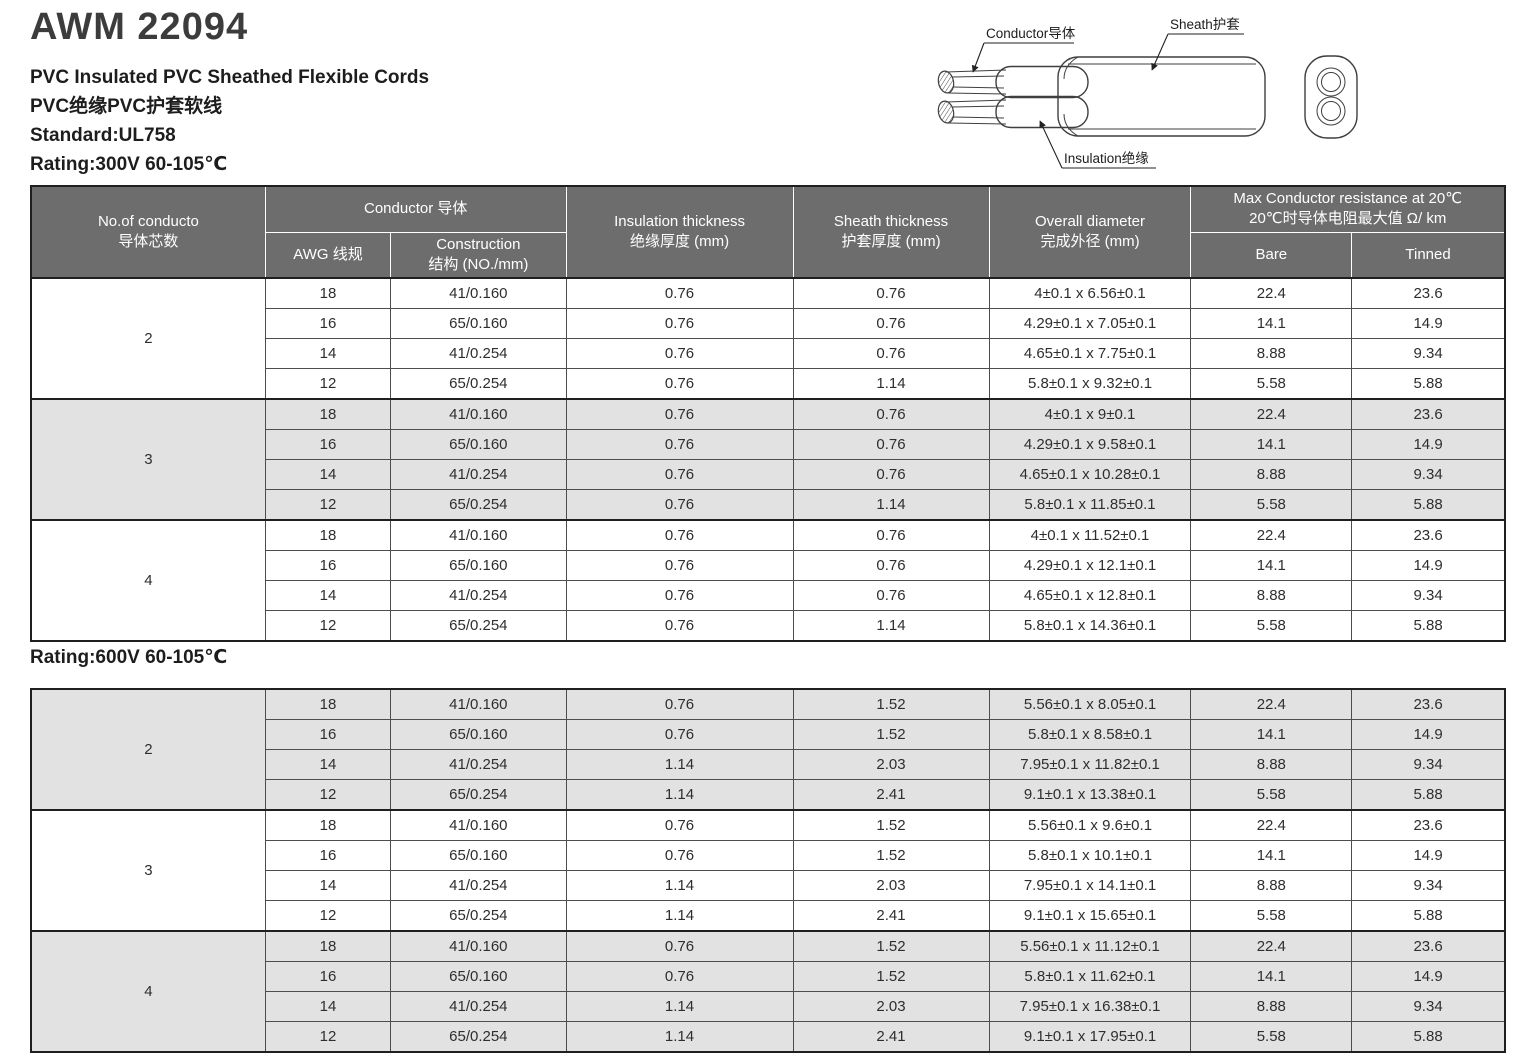  I want to click on spec-cell: 7.95±0.1 x 14.1±0.1, so click(1090, 885).